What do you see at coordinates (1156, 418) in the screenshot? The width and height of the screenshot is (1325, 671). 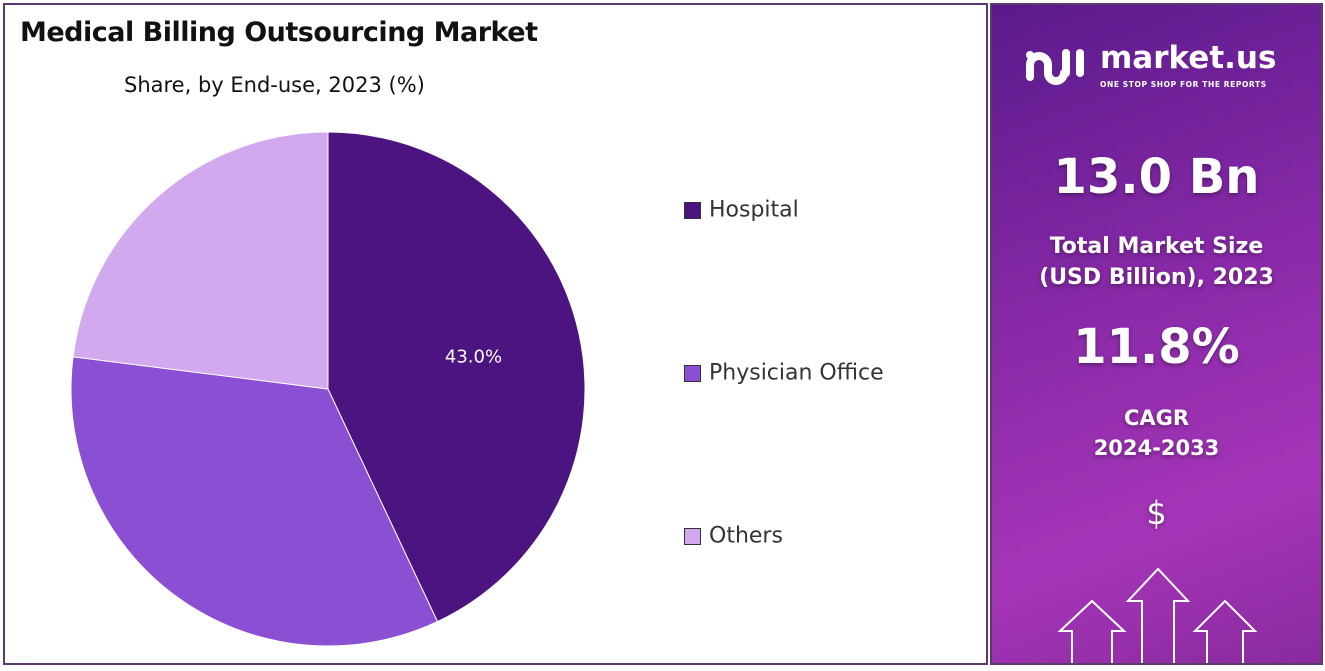 I see `cagr-label-1: CAGR` at bounding box center [1156, 418].